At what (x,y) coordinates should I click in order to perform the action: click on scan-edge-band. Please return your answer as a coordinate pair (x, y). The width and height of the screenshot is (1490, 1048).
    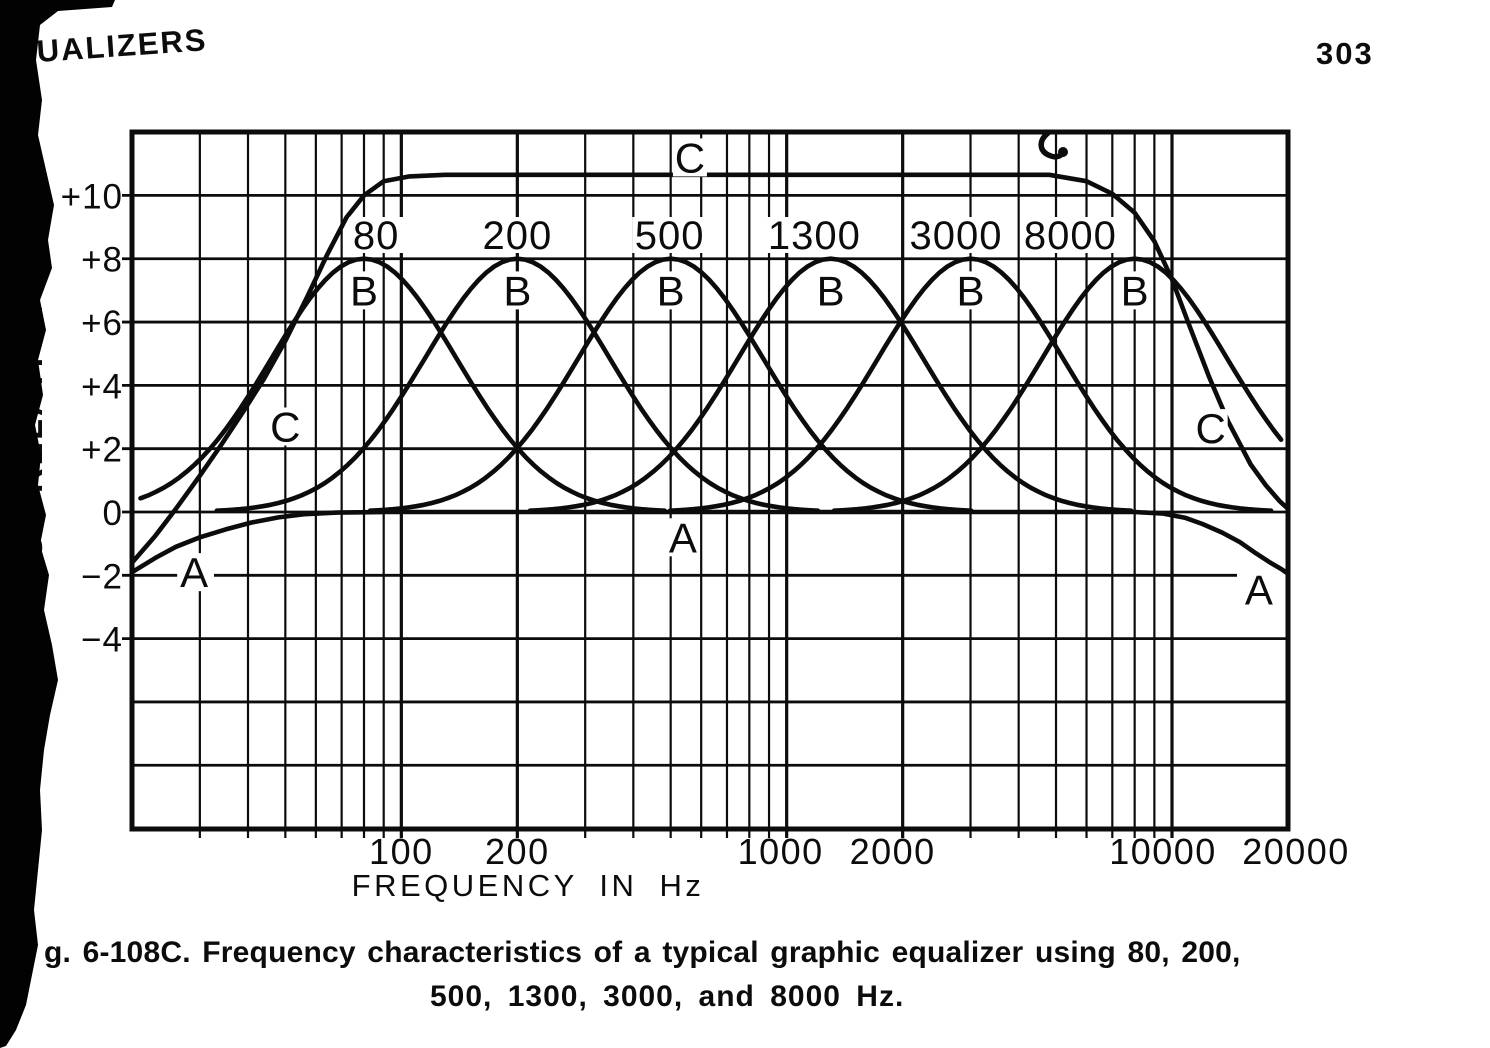
    Looking at the image, I should click on (57, 524).